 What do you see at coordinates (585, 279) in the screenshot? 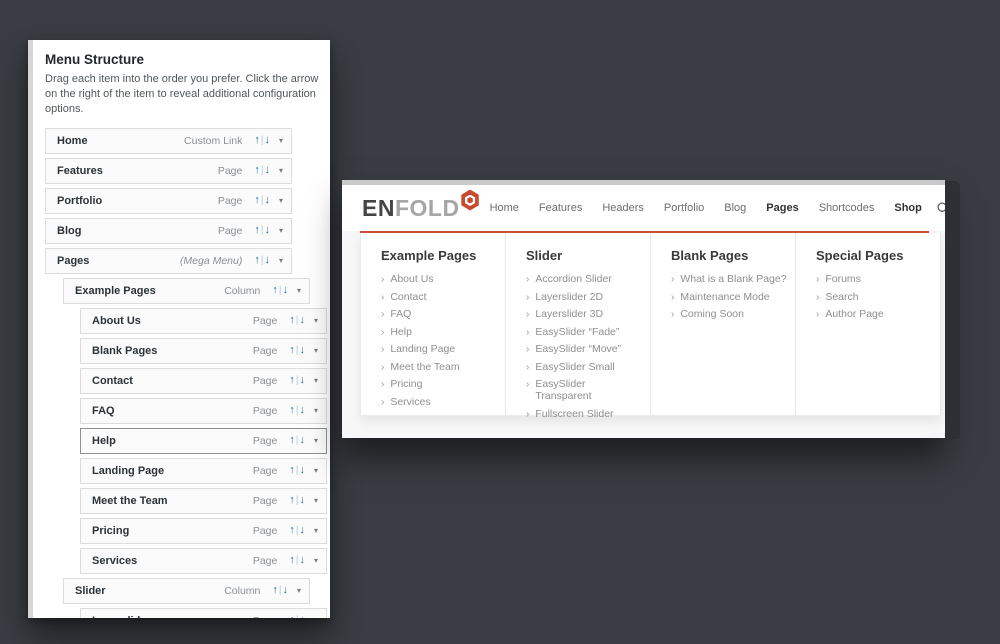
I see `mega-menu-item: › Accordion Slider` at bounding box center [585, 279].